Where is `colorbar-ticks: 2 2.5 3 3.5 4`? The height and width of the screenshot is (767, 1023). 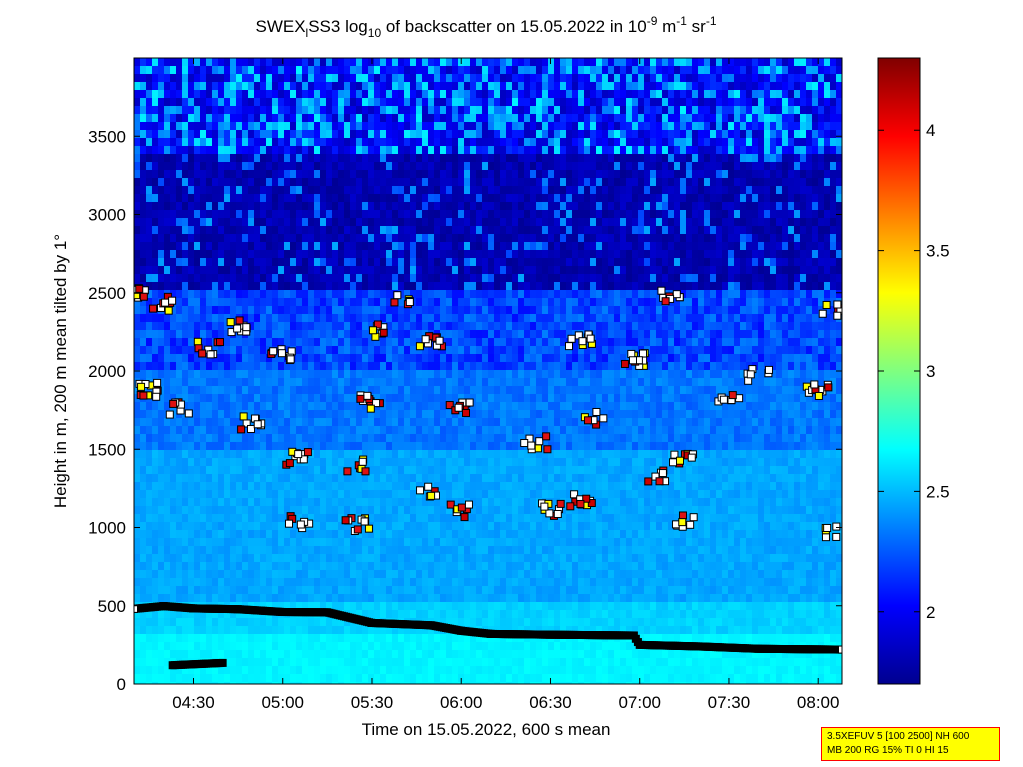 colorbar-ticks: 2 2.5 3 3.5 4 is located at coordinates (914, 371).